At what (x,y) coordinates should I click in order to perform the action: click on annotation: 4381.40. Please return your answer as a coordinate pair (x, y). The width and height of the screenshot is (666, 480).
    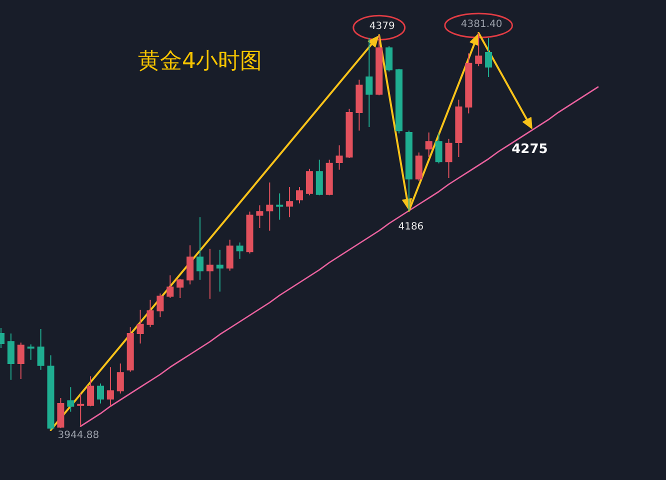
    Looking at the image, I should click on (481, 24).